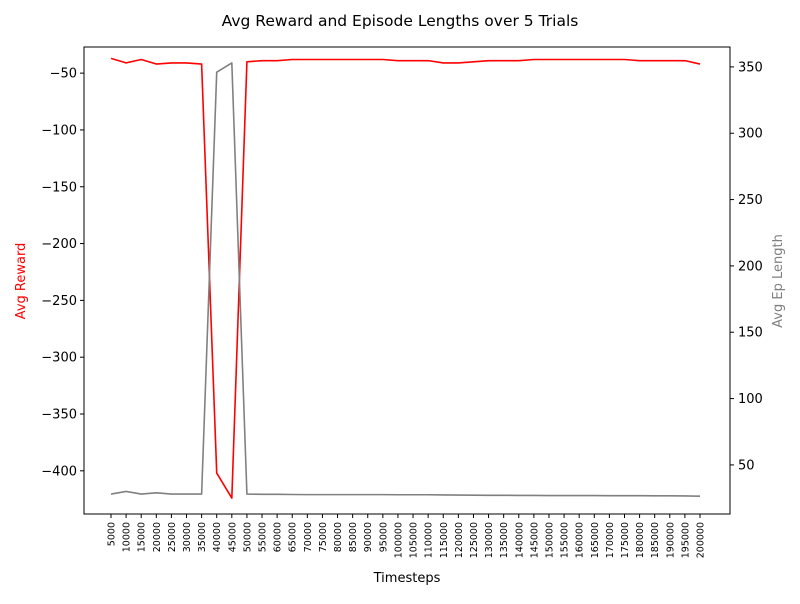  I want to click on x-tick-label: 110000, so click(429, 540).